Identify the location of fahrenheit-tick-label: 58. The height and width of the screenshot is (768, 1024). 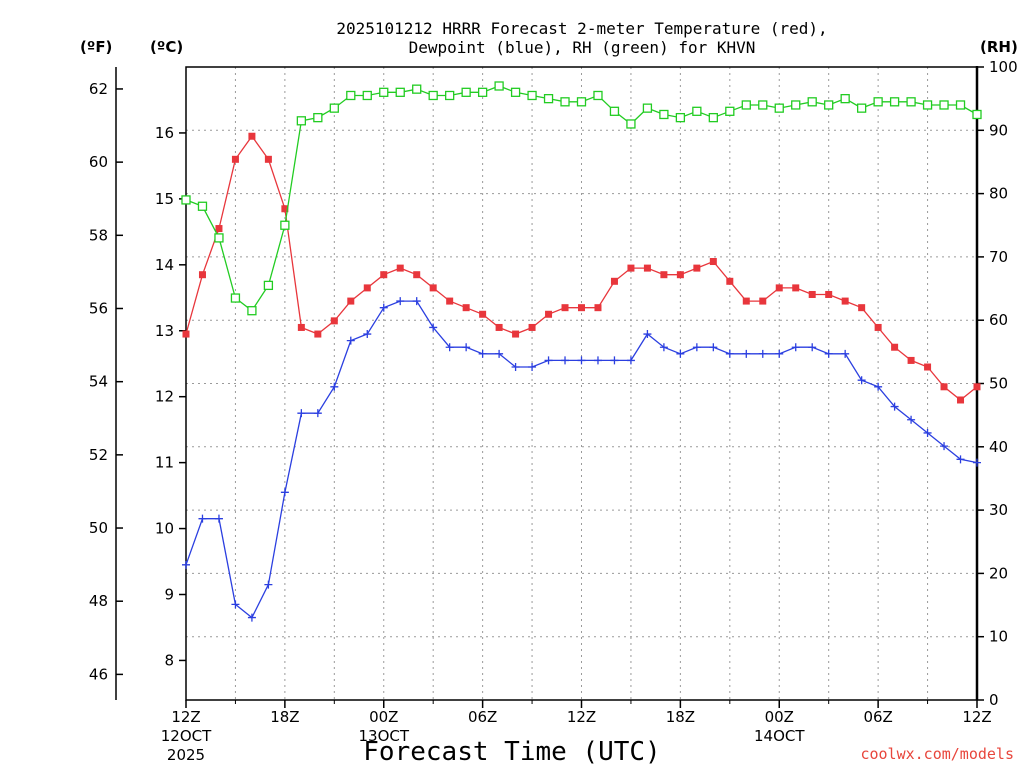
(98, 235).